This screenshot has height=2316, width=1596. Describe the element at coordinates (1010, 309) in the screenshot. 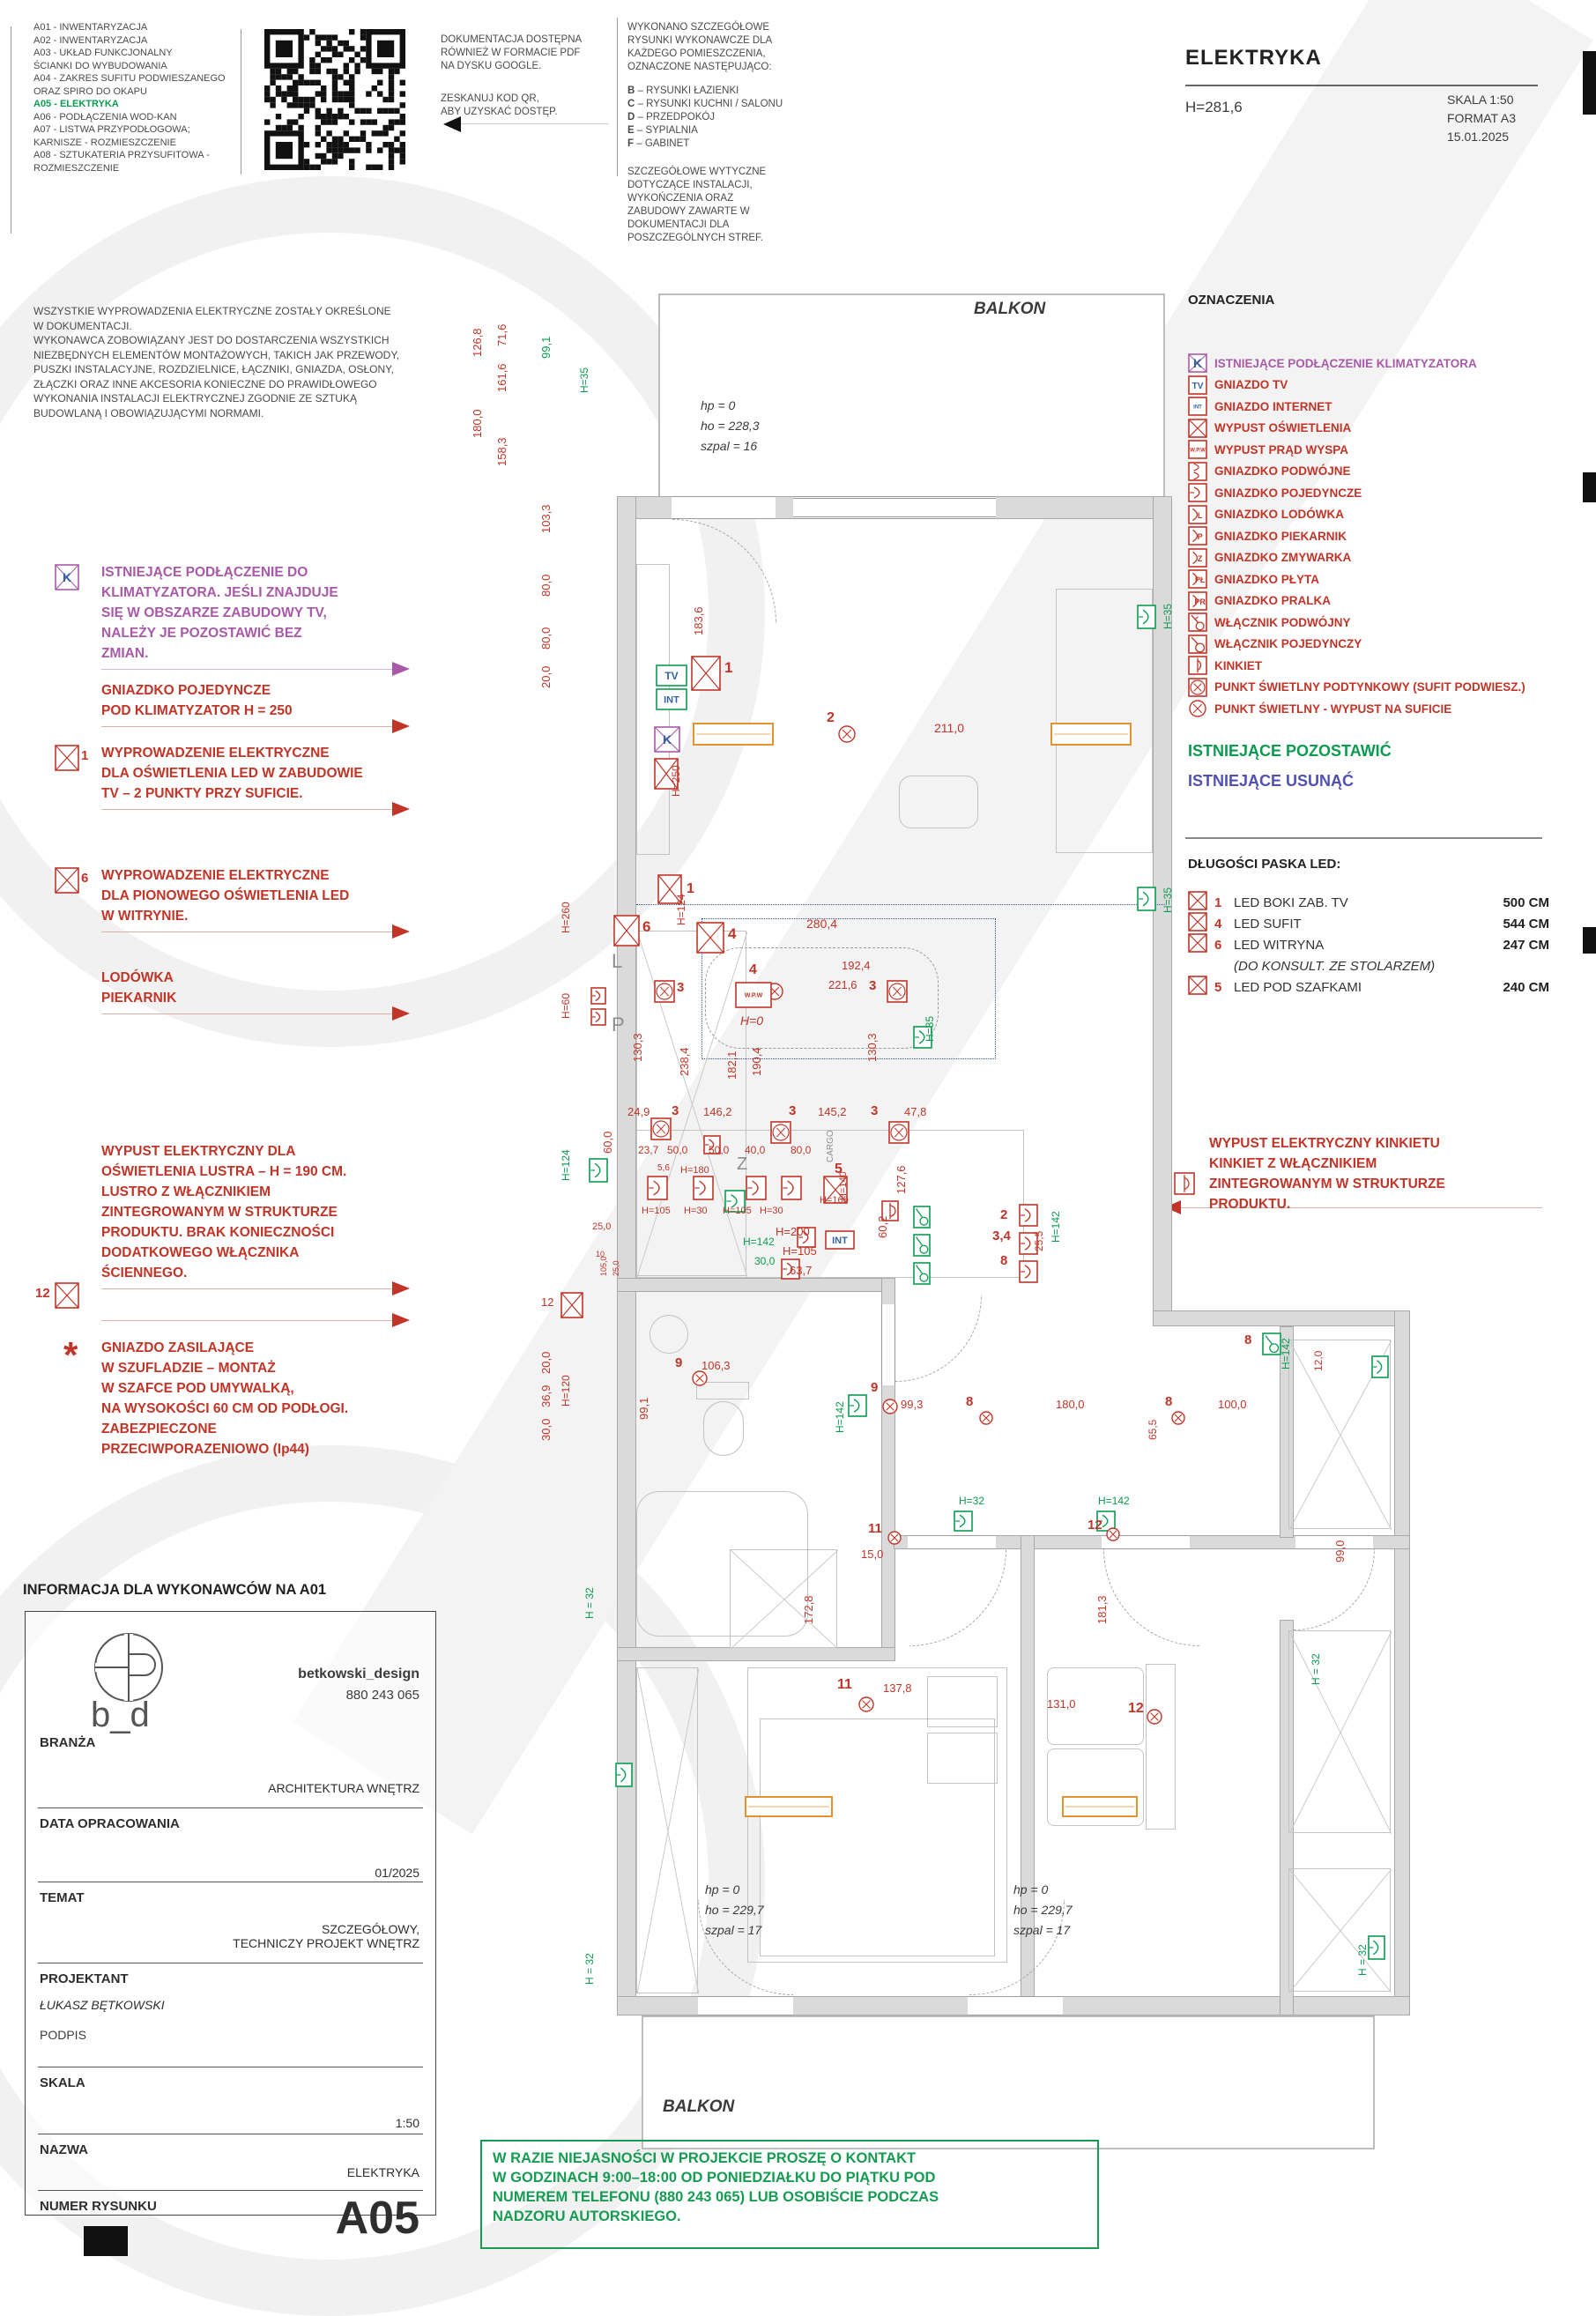

I see `plan-label: BALKON` at that location.